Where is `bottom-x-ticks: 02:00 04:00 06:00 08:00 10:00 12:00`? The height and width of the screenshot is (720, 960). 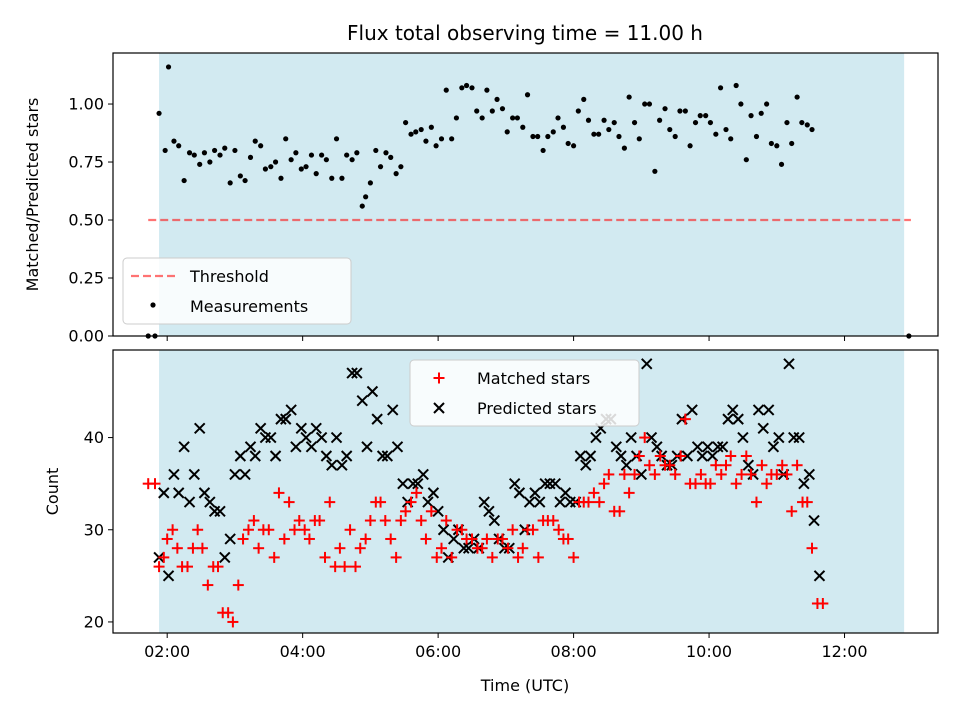
bottom-x-ticks: 02:00 04:00 06:00 08:00 10:00 12:00 is located at coordinates (506, 647).